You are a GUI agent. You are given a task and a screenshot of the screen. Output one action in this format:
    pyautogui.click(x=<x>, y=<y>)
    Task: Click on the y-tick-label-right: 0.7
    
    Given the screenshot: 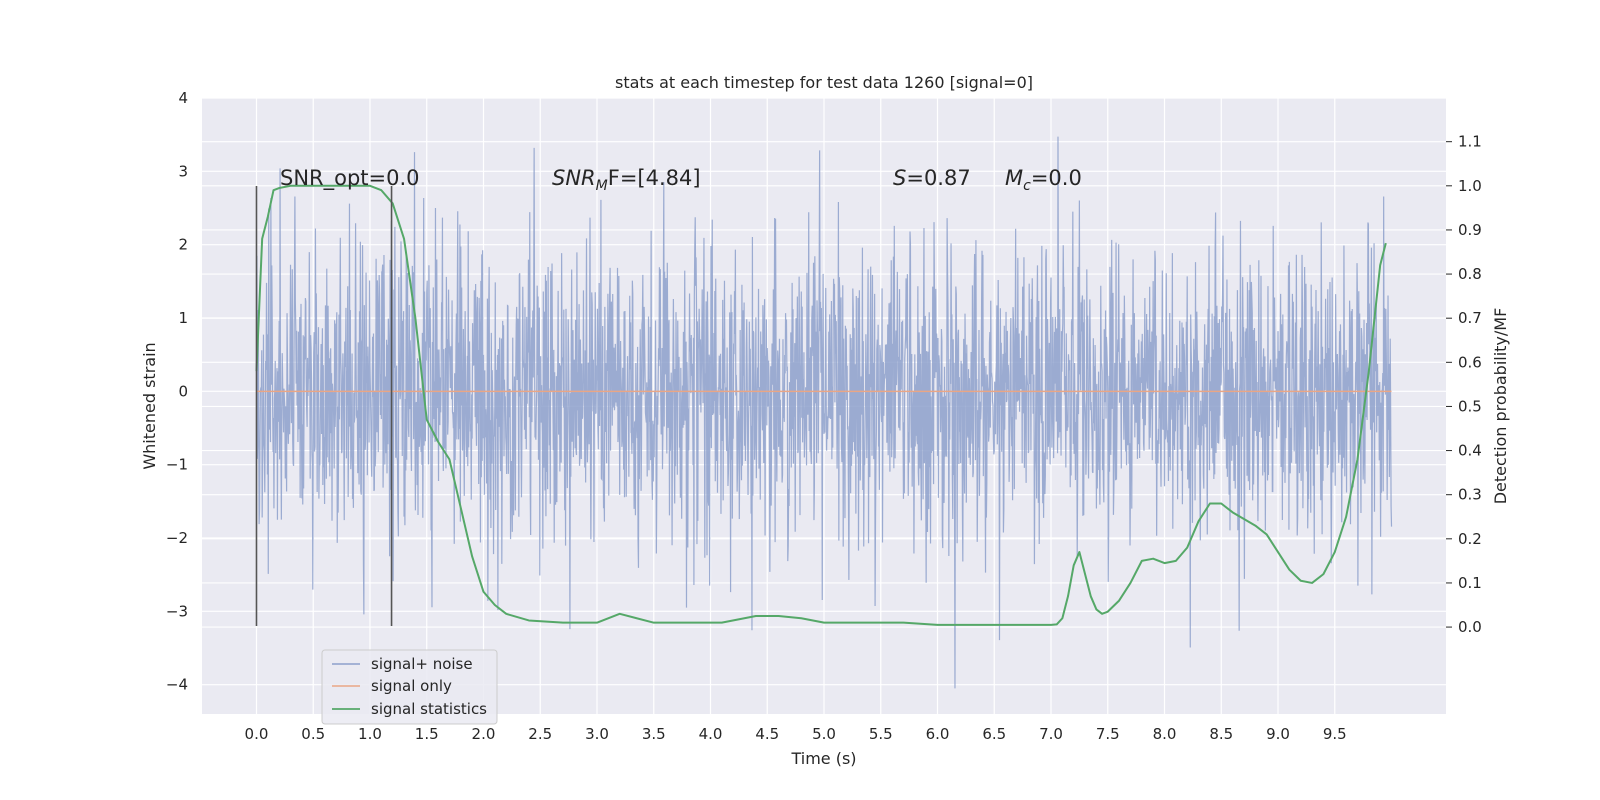 What is the action you would take?
    pyautogui.click(x=1470, y=318)
    